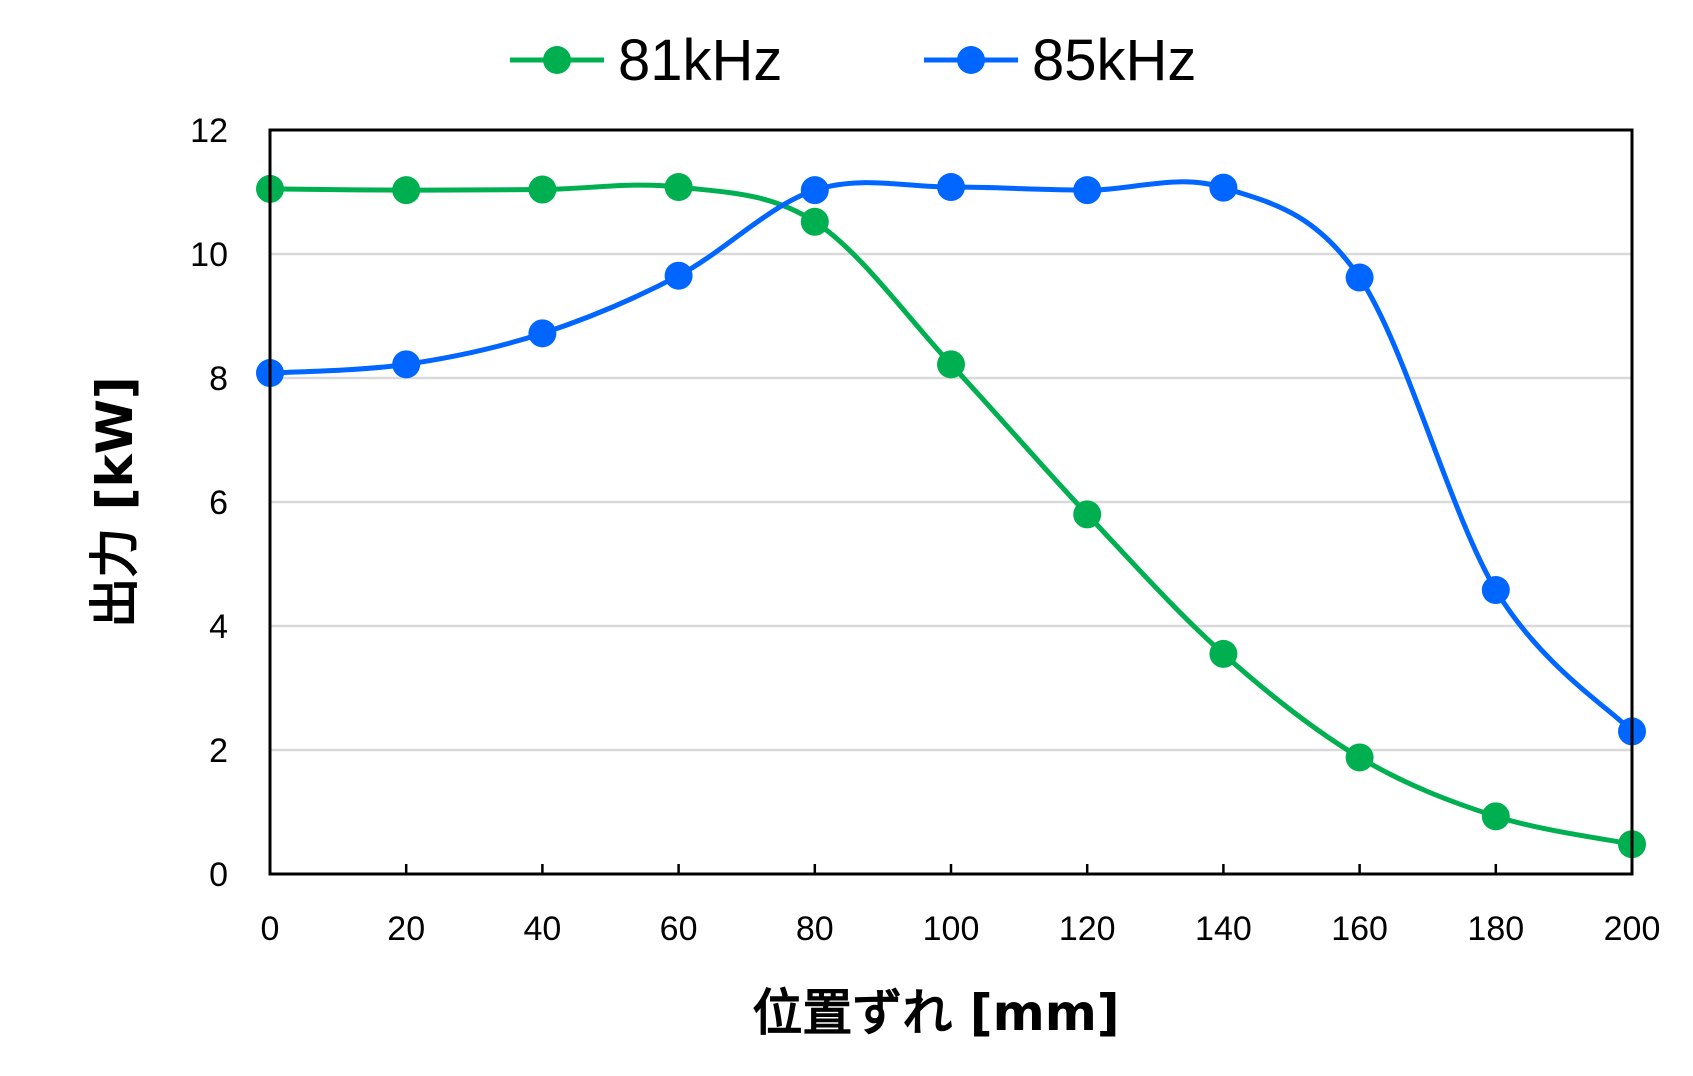 This screenshot has width=1693, height=1076. What do you see at coordinates (951, 929) in the screenshot?
I see `x-tick-label: 100` at bounding box center [951, 929].